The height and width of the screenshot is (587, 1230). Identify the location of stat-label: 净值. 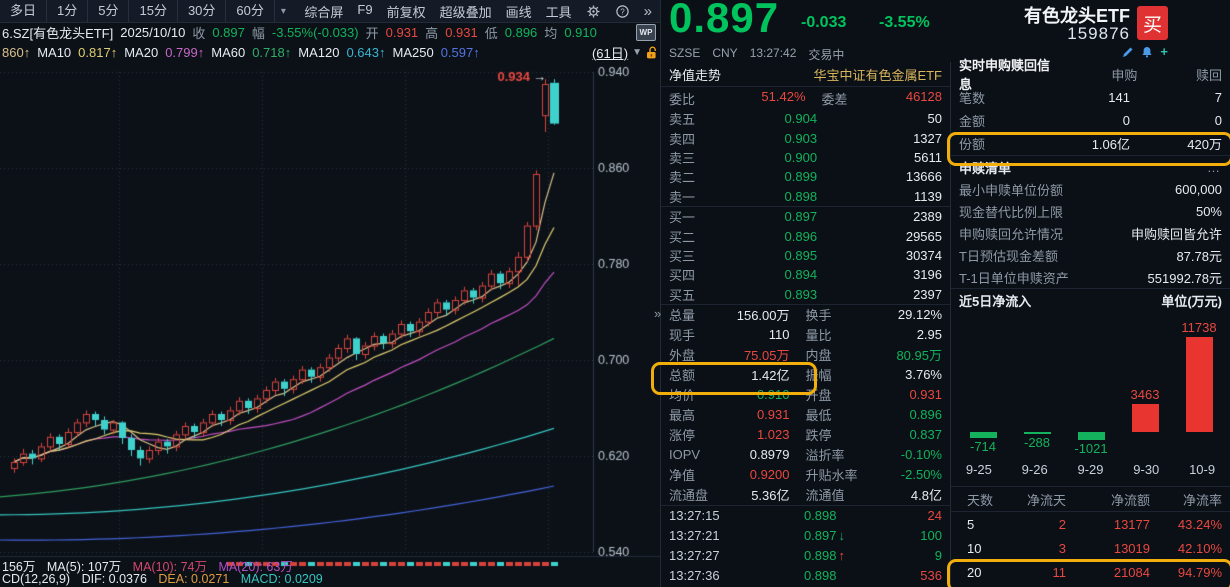
(682, 476).